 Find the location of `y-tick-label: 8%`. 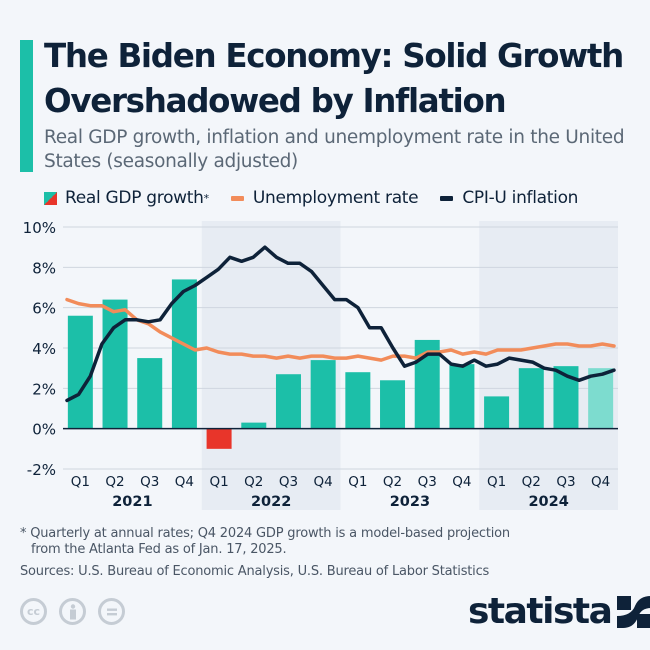

y-tick-label: 8% is located at coordinates (44, 268).